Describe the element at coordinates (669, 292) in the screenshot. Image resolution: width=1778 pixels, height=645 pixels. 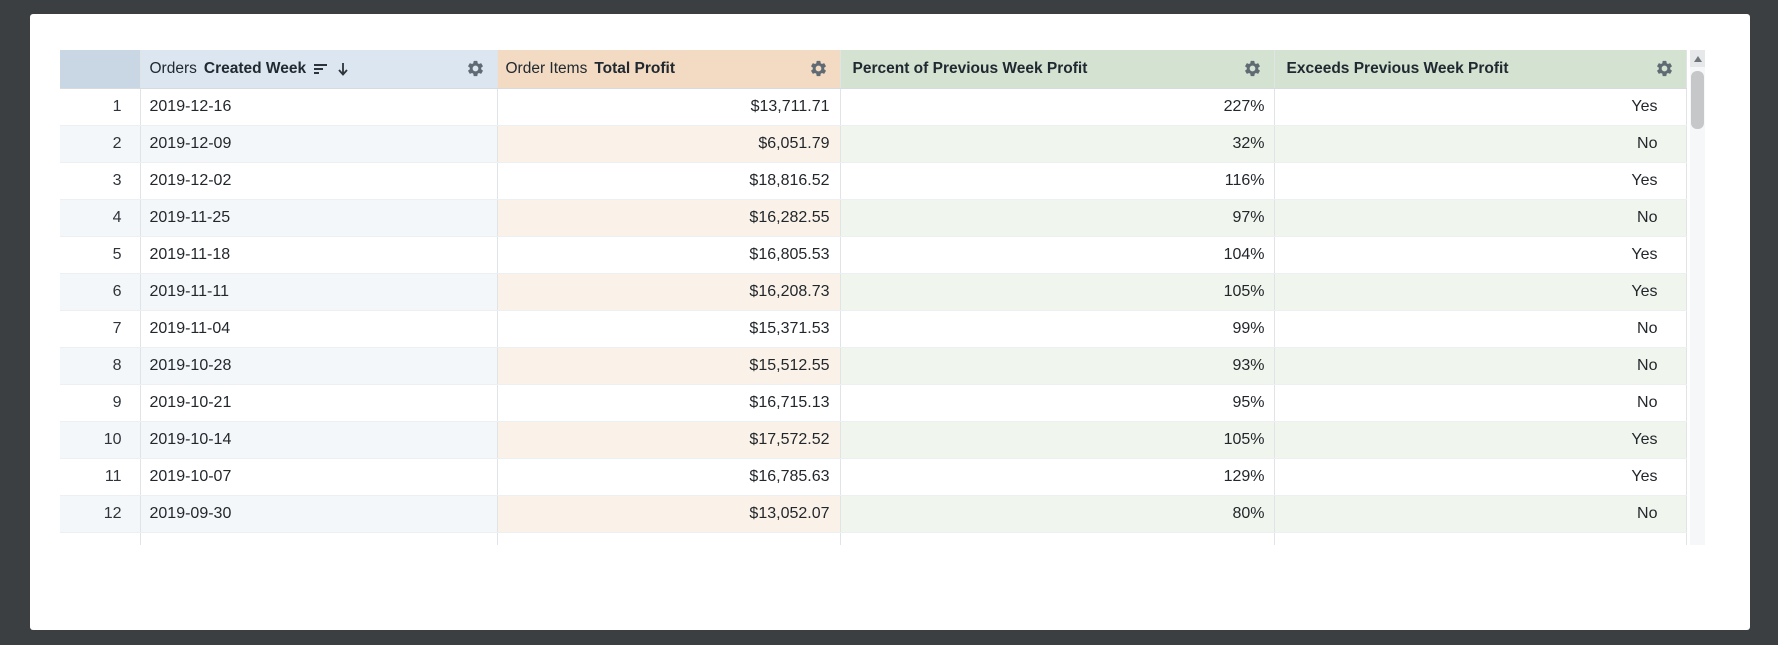
I see `cell-total-profit: $16,208.73` at that location.